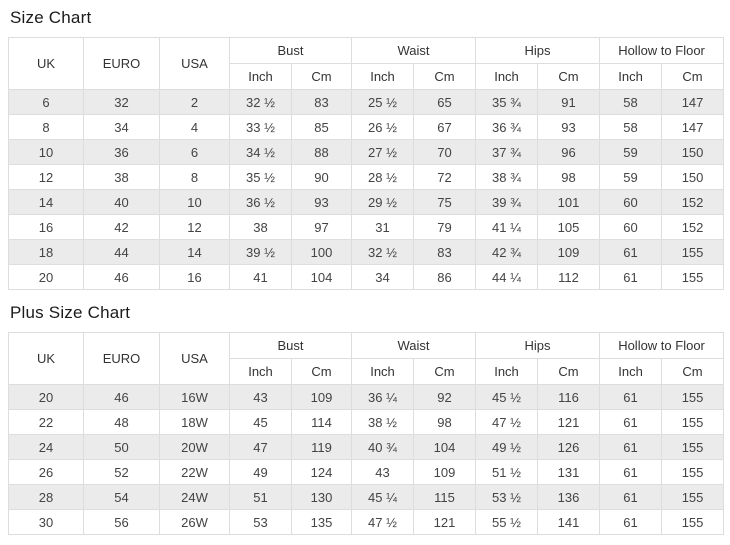  I want to click on table-cell: 49 ½, so click(507, 447).